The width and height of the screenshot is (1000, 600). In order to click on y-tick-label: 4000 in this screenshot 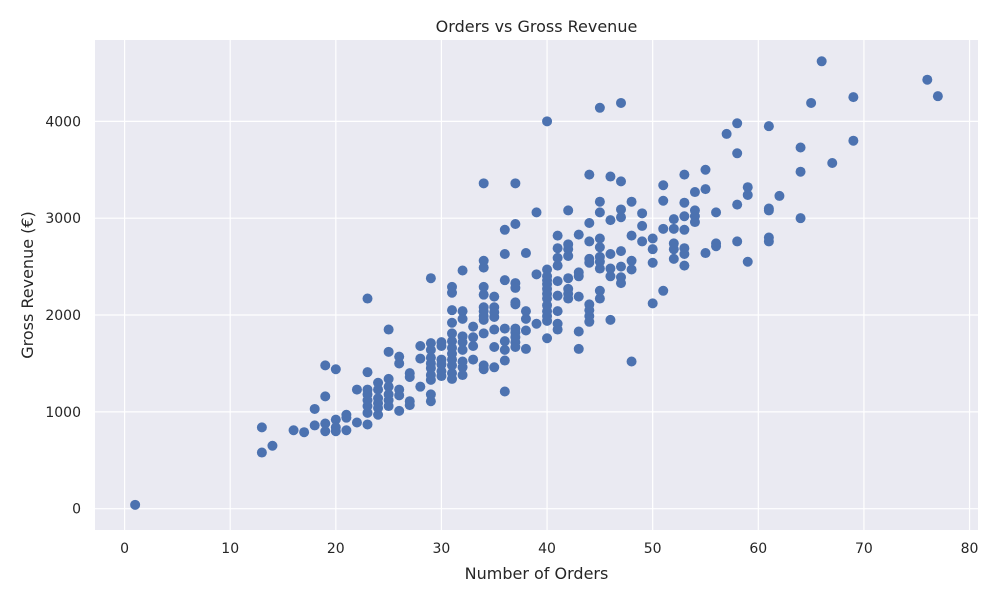, I will do `click(63, 122)`.